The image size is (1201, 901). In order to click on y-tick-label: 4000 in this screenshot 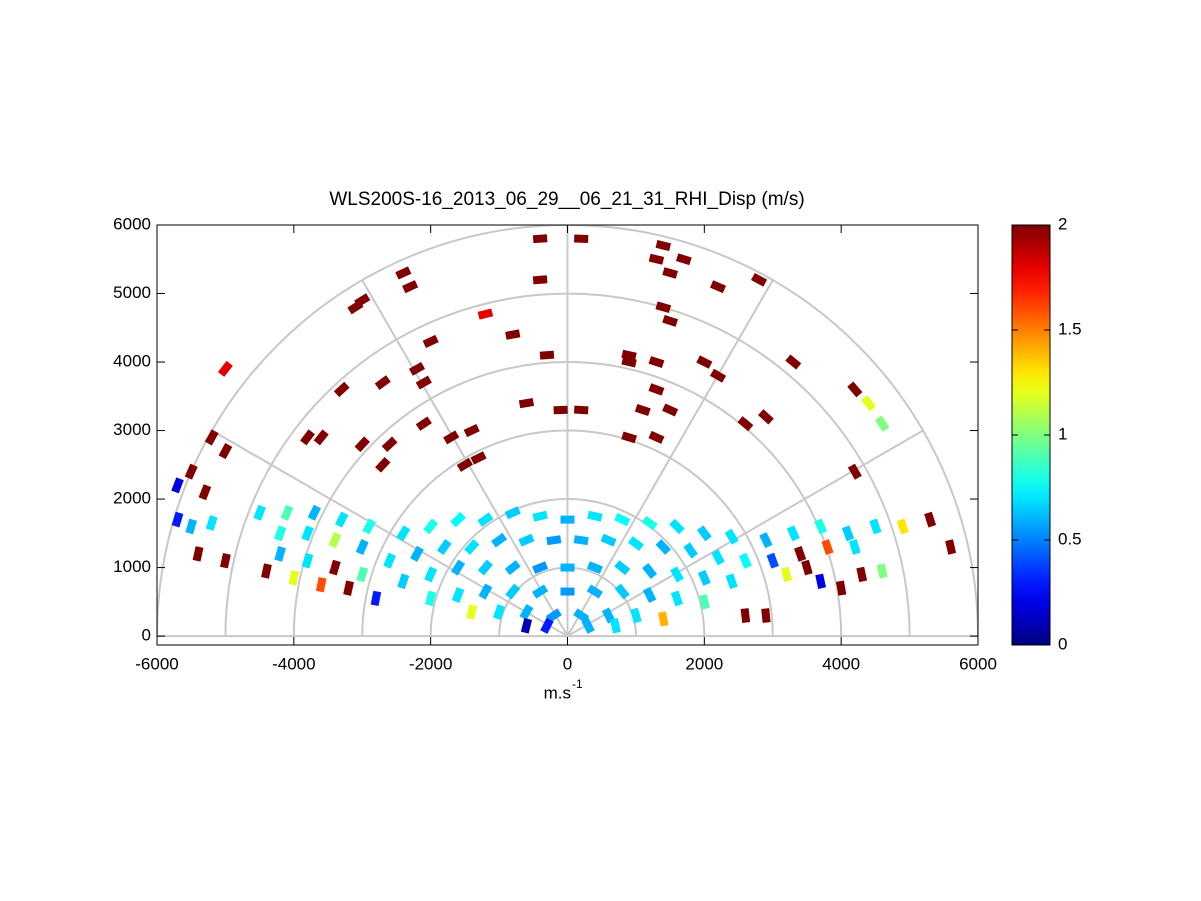, I will do `click(132, 361)`.